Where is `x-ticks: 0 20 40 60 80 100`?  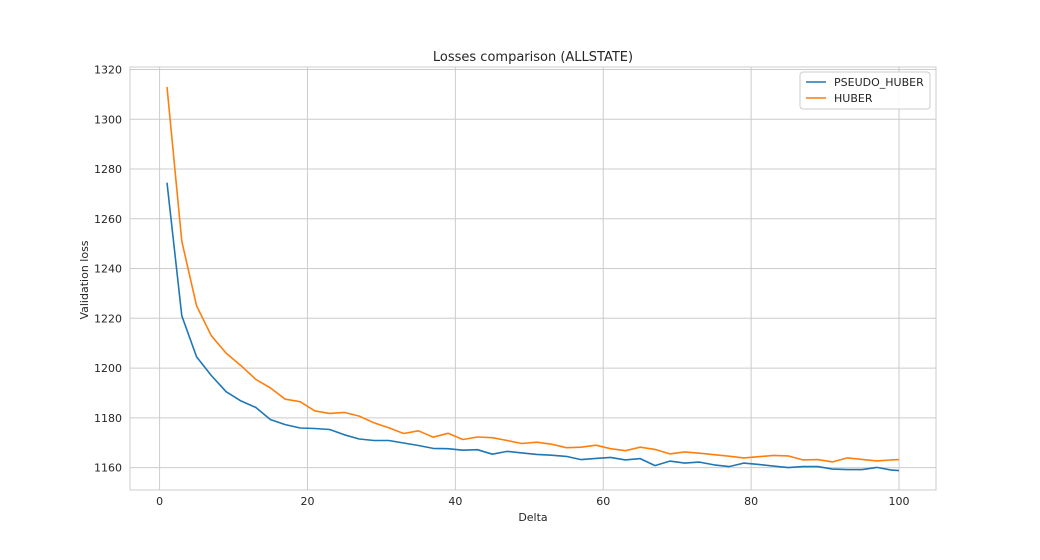 x-ticks: 0 20 40 60 80 100 is located at coordinates (532, 501).